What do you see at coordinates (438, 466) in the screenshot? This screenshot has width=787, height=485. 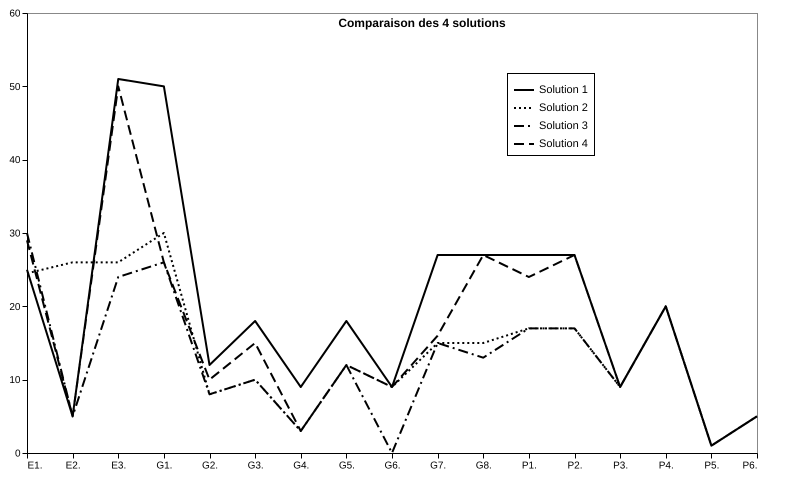 I see `x-tick-label: G7.` at bounding box center [438, 466].